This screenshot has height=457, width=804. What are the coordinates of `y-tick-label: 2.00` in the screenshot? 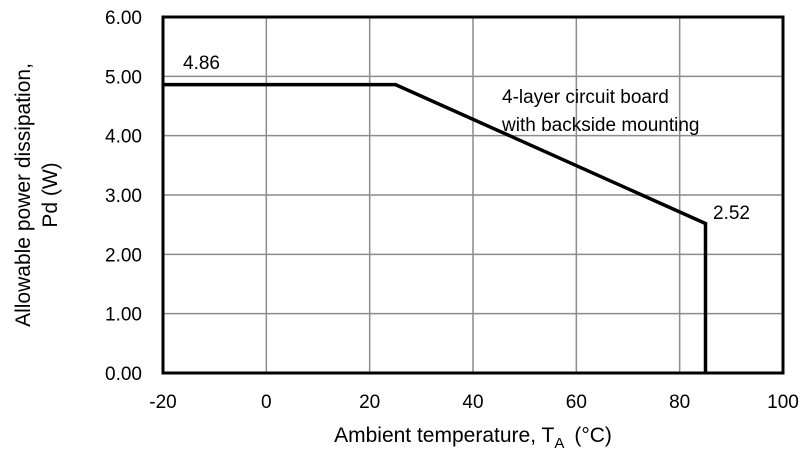 It's located at (123, 255).